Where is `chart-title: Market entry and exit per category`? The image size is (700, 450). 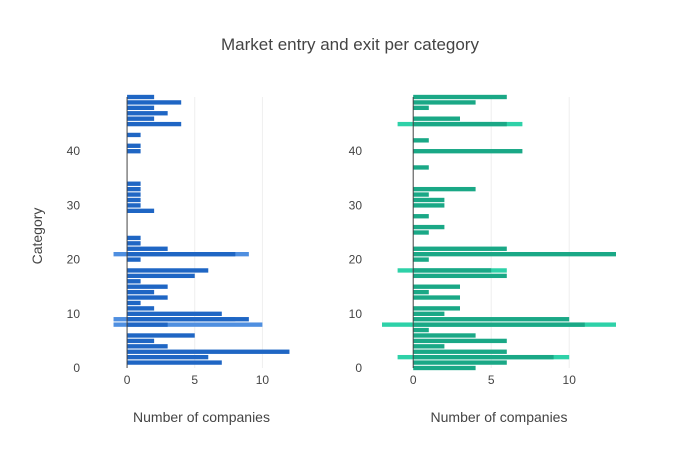
chart-title: Market entry and exit per category is located at coordinates (350, 44).